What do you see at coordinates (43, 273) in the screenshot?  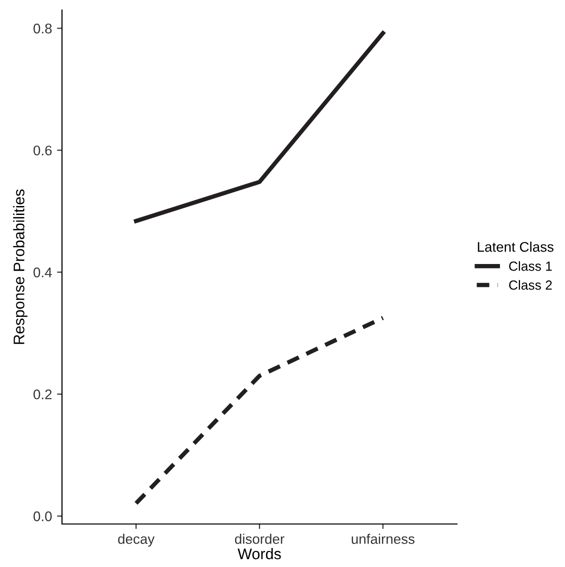 I see `y-tick-label: 0.4` at bounding box center [43, 273].